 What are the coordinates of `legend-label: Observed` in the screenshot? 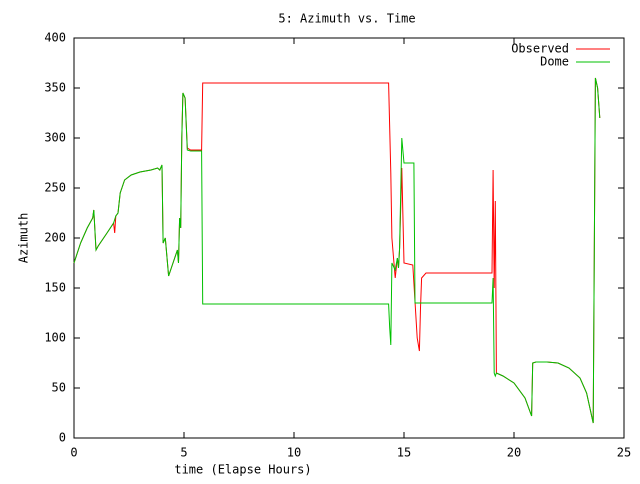 It's located at (540, 49).